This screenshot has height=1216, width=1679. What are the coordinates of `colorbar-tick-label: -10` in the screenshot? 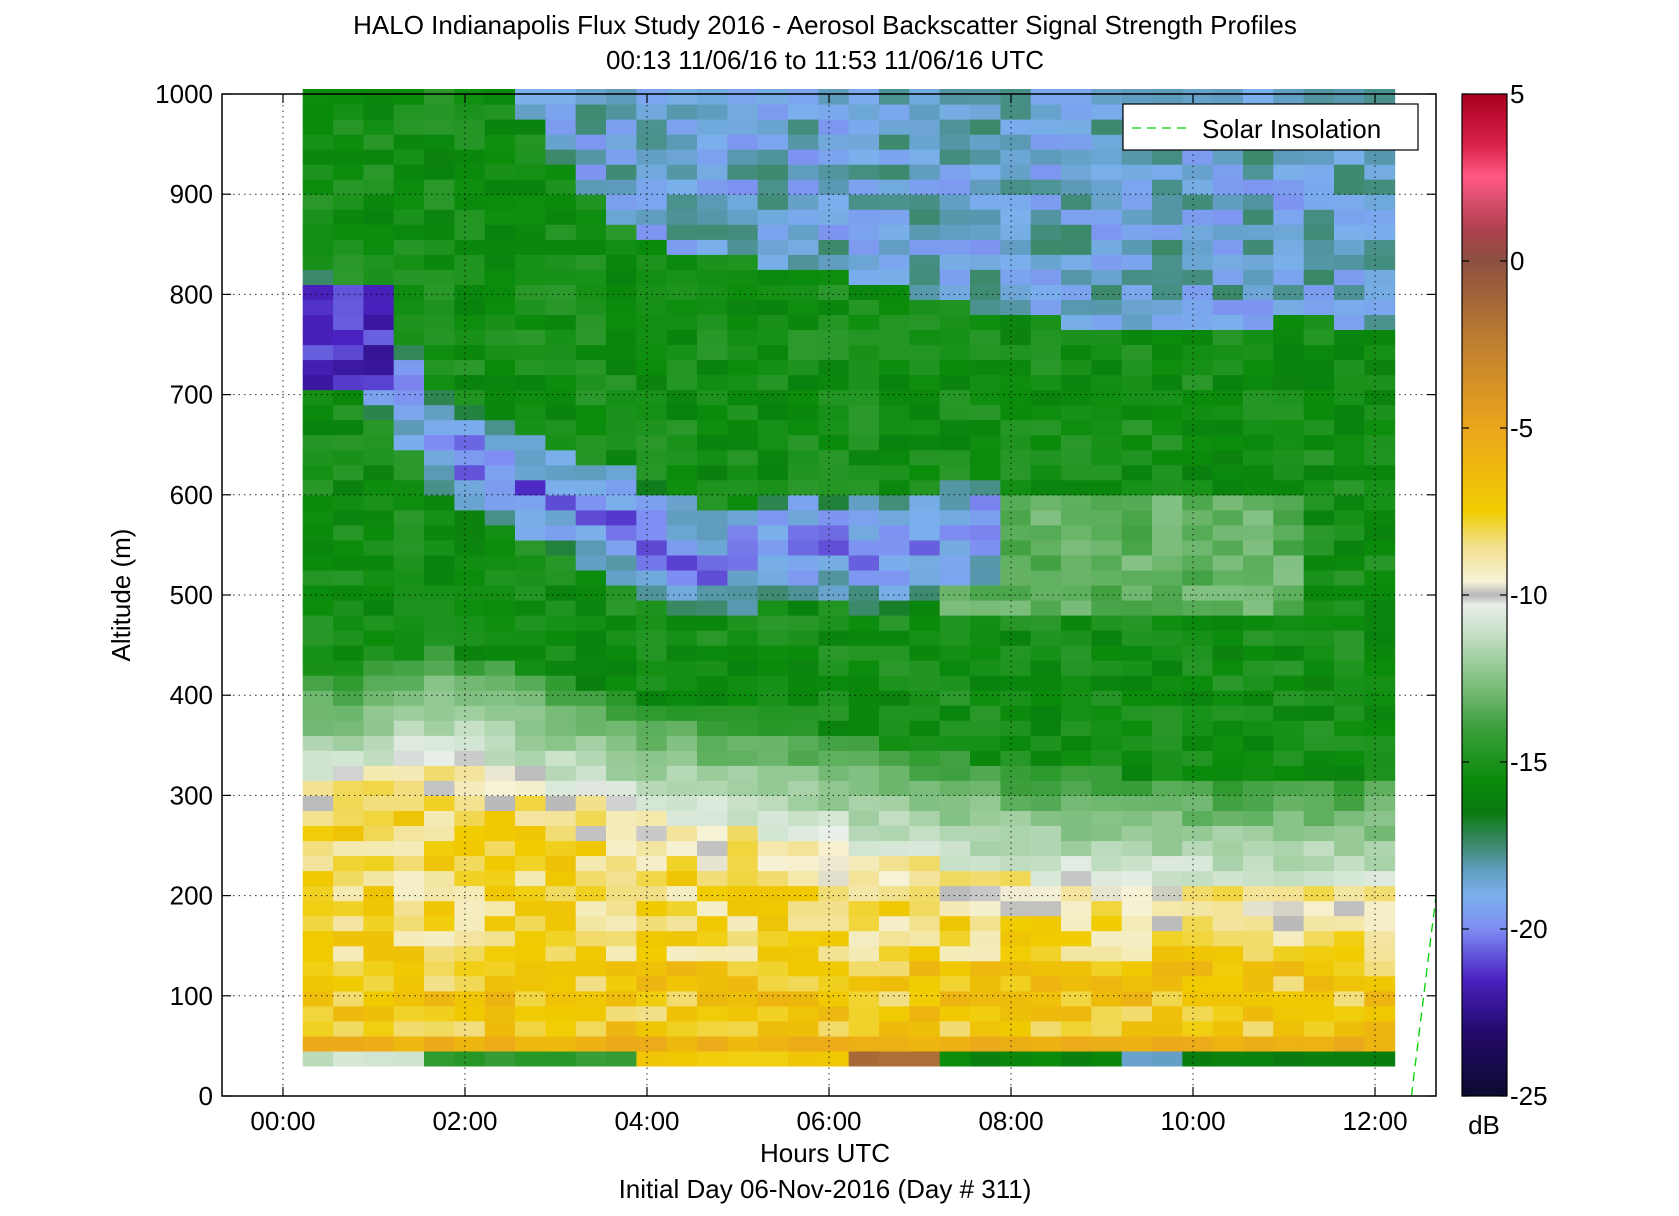 It's located at (1529, 595).